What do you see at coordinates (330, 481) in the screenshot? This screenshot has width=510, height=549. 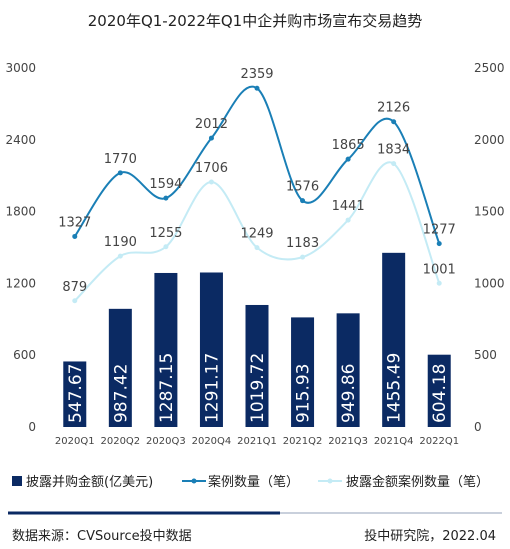 I see `legend-line2-marker` at bounding box center [330, 481].